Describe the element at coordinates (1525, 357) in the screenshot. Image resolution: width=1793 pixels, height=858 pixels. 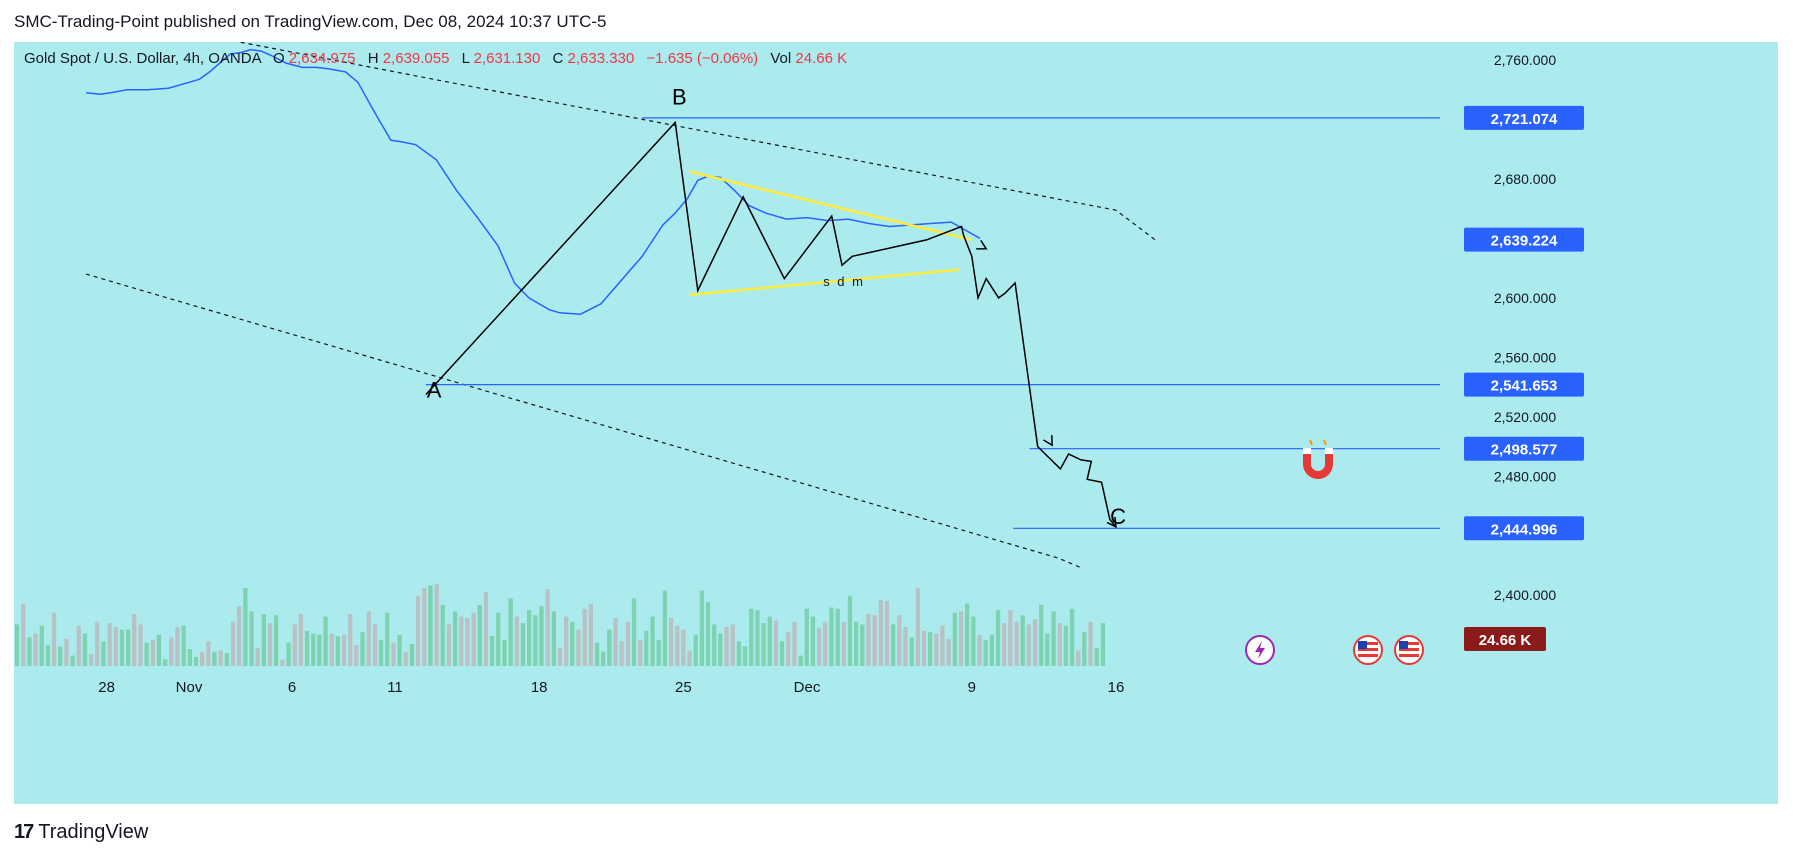
I see `price-tick-label: 2,560.000` at that location.